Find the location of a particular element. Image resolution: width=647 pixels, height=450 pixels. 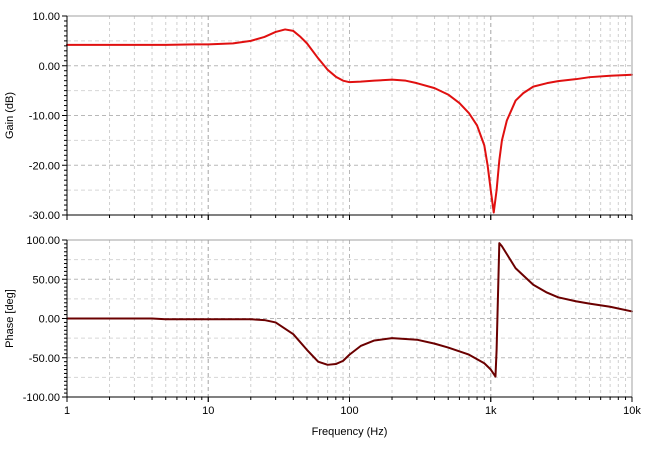

x-tick-label: 1 is located at coordinates (67, 411).